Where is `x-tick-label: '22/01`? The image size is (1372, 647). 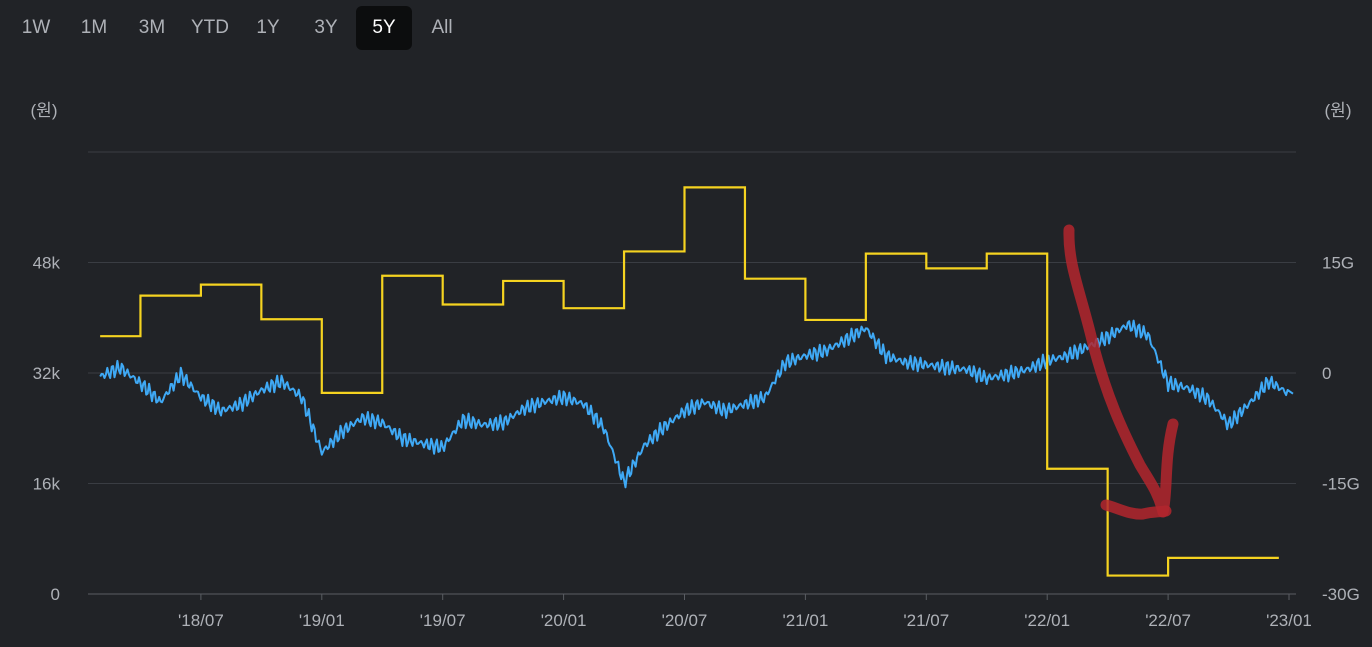
x-tick-label: '22/01 is located at coordinates (1047, 620).